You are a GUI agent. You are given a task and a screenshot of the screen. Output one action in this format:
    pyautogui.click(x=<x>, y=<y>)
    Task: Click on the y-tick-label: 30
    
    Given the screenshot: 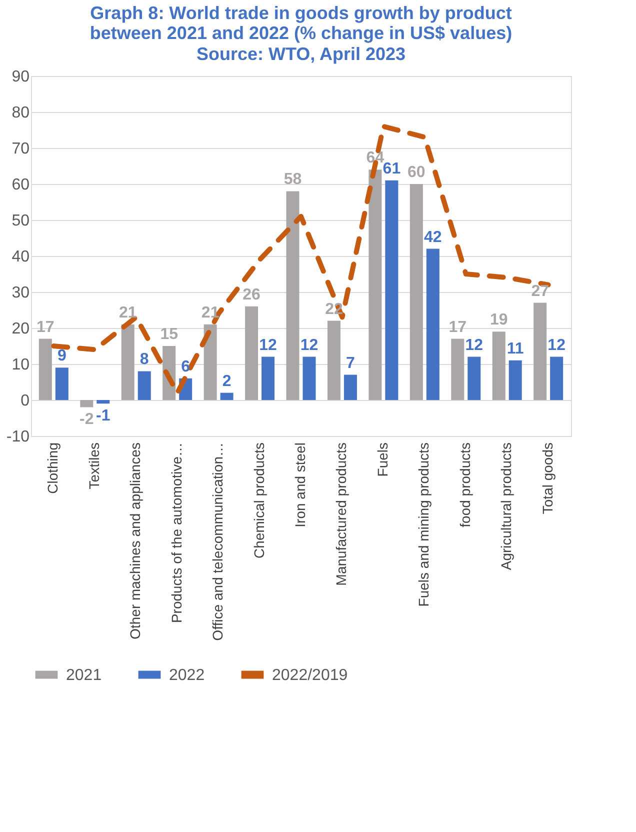 What is the action you would take?
    pyautogui.click(x=21, y=293)
    